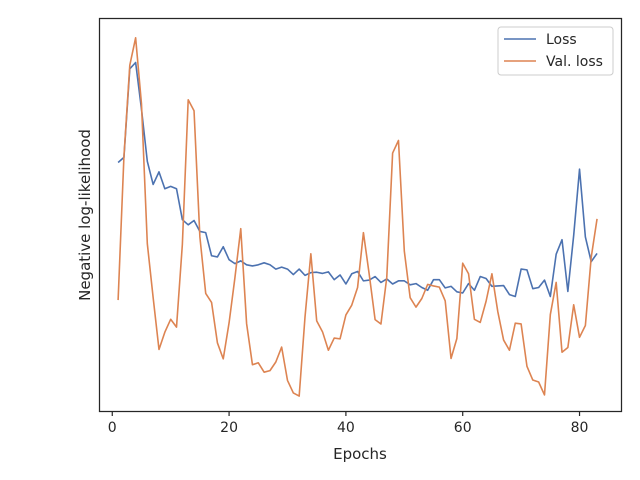 The image size is (640, 480). I want to click on x-tick-label: 80, so click(580, 428).